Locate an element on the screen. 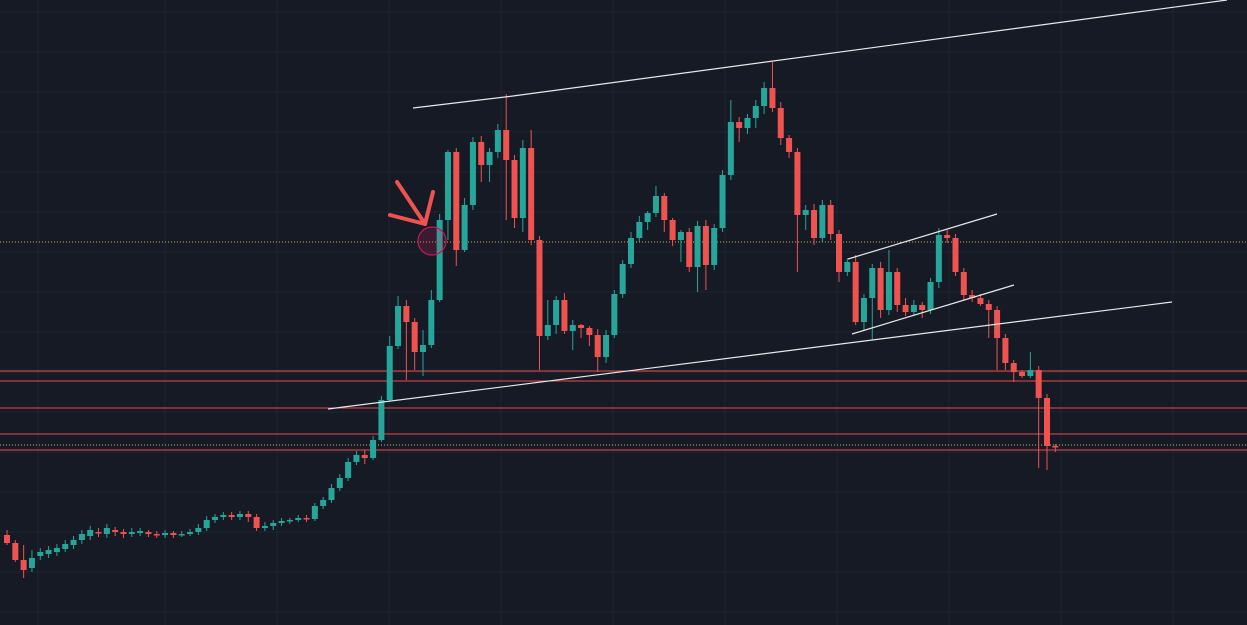  annotation-circle is located at coordinates (432, 241).